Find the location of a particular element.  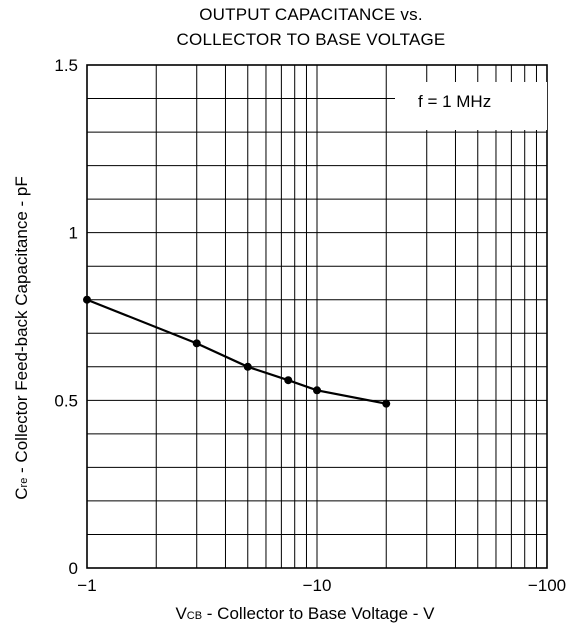

y-tick-label: 0.5 is located at coordinates (66, 400).